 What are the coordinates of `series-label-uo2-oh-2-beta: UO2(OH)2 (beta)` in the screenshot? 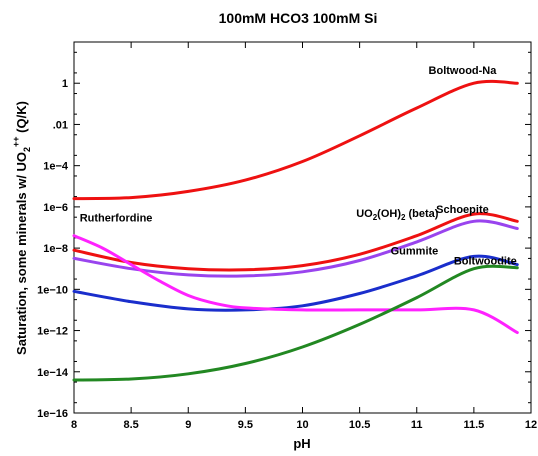 It's located at (397, 215).